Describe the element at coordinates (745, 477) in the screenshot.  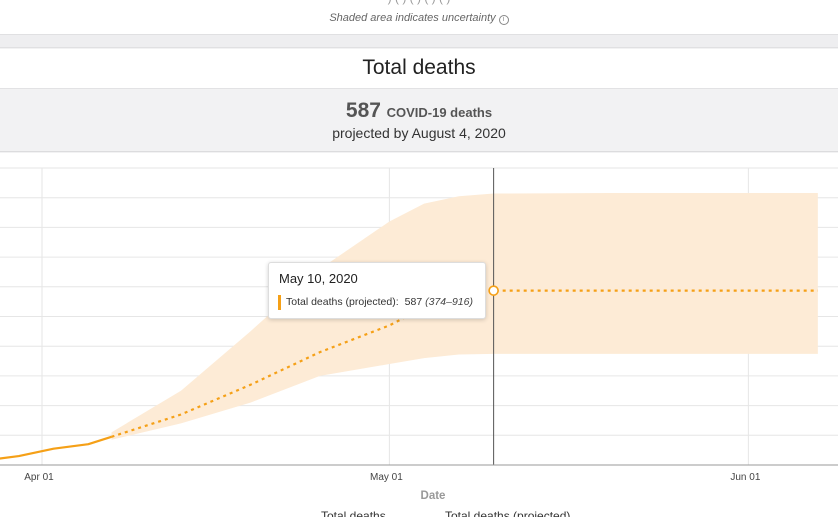
I see `x-tick-label: Jun 01` at that location.